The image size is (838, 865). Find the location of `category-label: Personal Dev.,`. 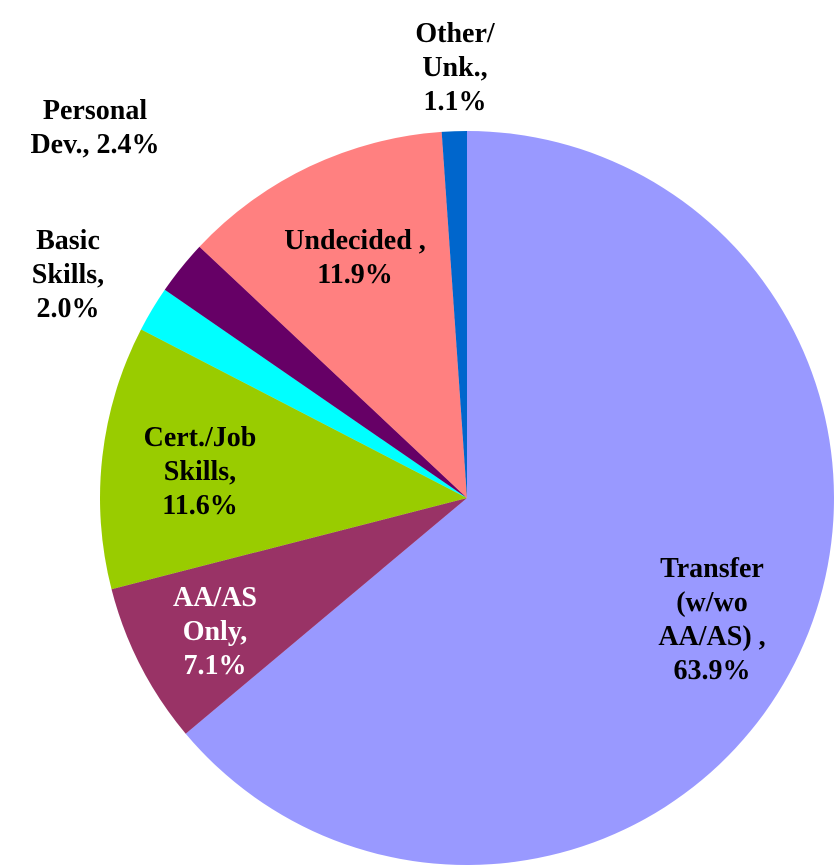

category-label: Personal Dev., is located at coordinates (89, 127).